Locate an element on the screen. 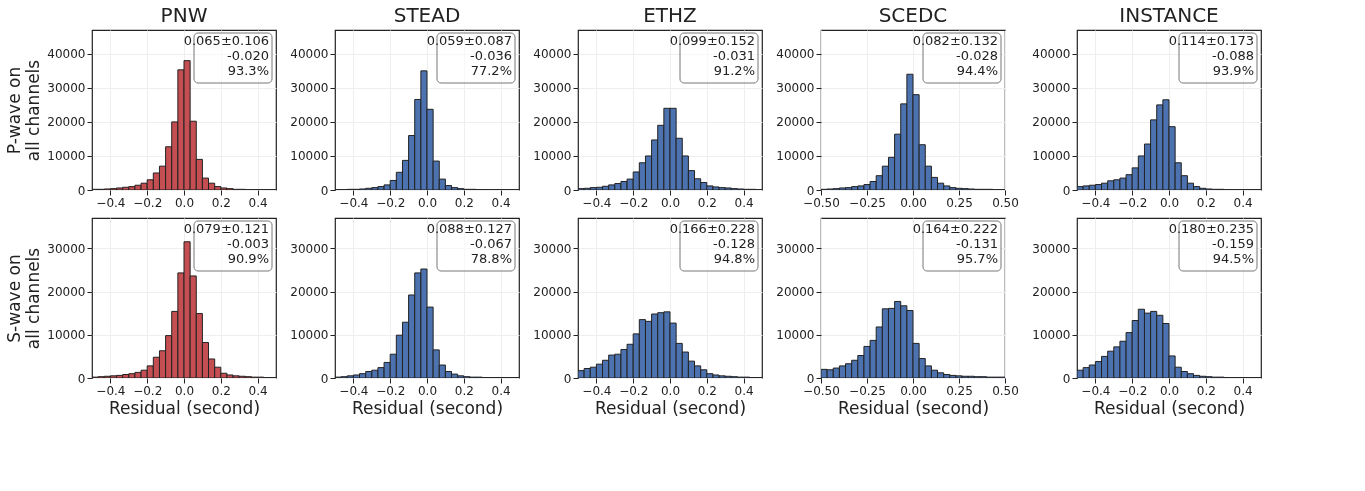  annotation: 94.4% is located at coordinates (977, 70).